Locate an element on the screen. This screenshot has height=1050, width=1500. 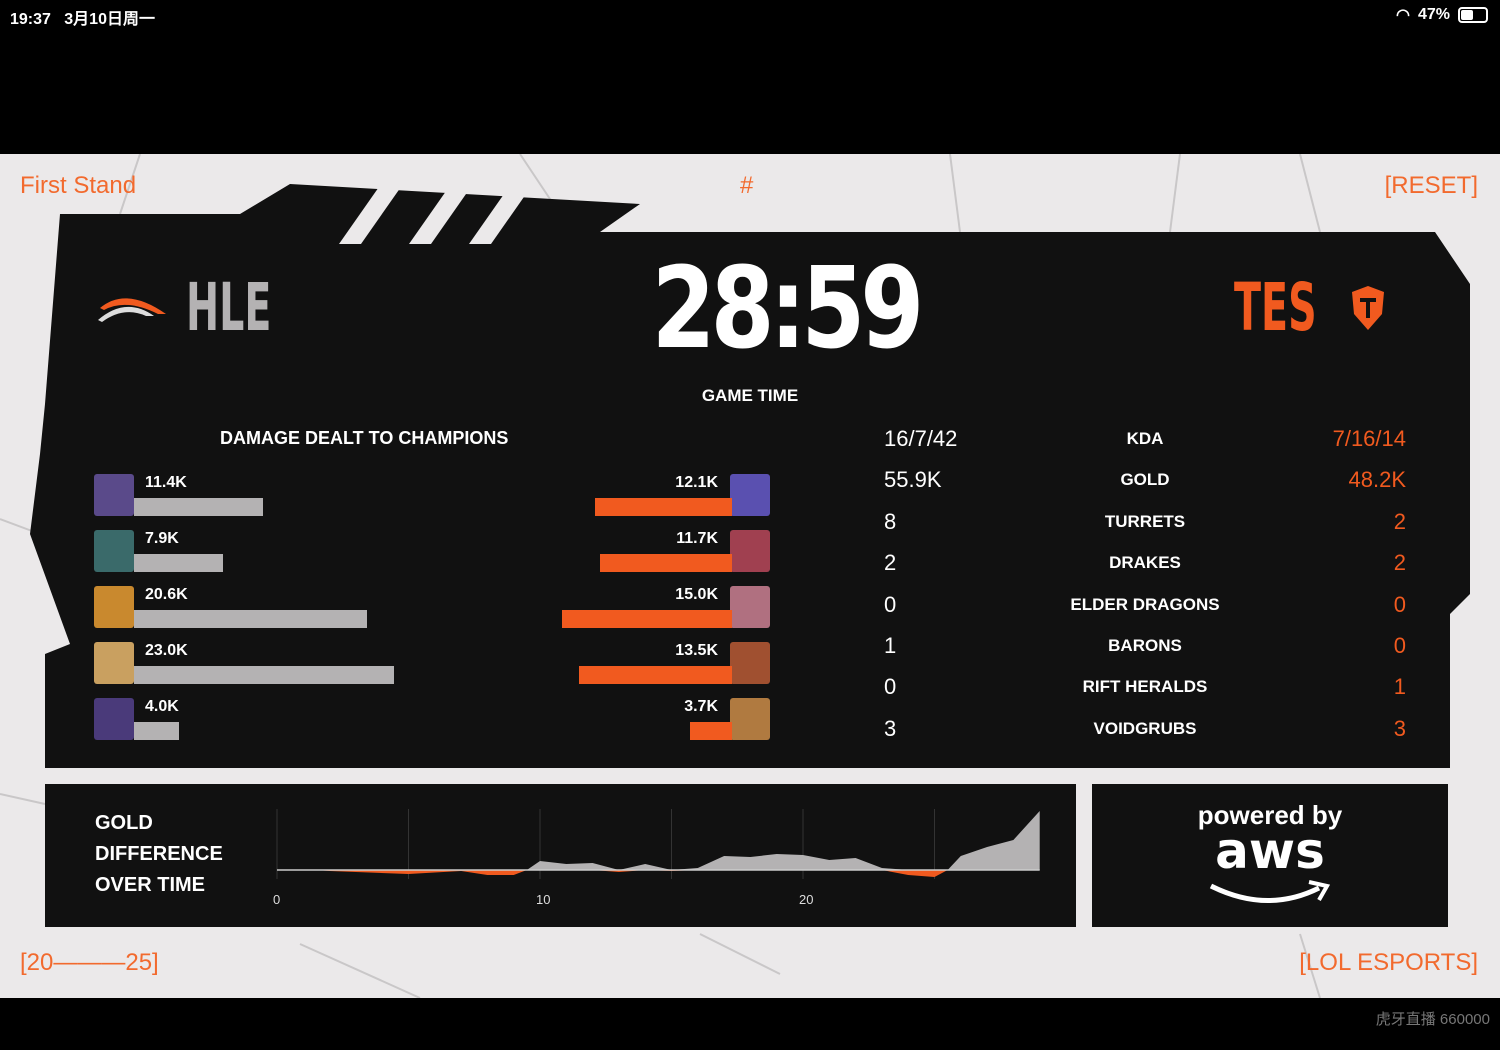
team-left-name: HLE is located at coordinates (229, 307).